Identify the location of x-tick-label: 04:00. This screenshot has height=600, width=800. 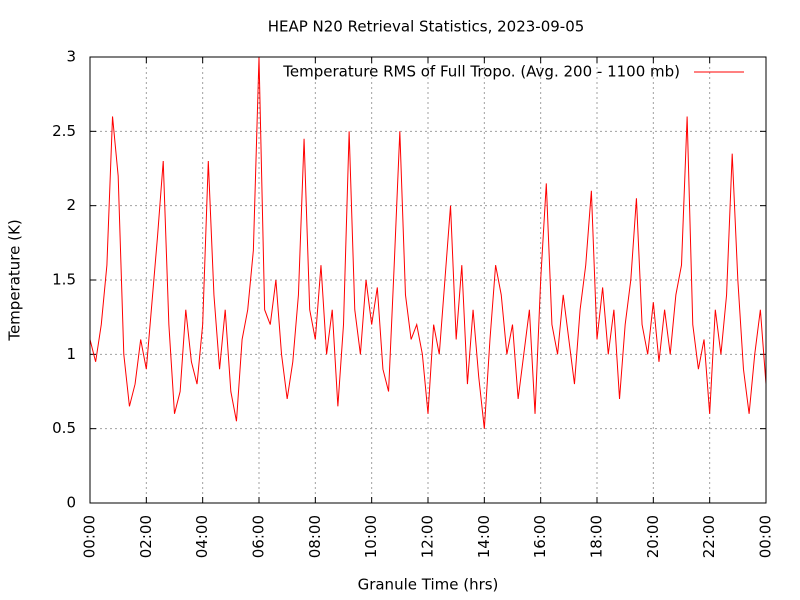
(202, 536).